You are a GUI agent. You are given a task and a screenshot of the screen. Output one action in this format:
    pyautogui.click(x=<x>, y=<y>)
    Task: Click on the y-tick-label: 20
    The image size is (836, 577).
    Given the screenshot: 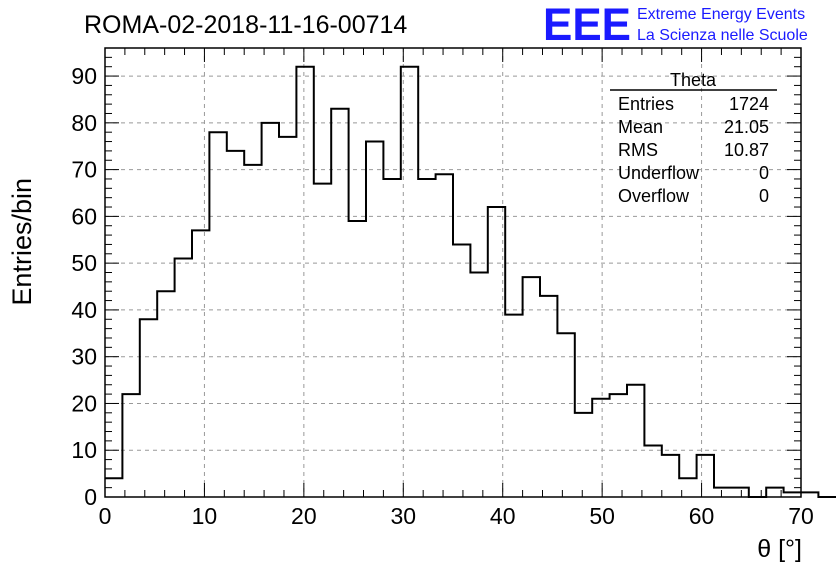 What is the action you would take?
    pyautogui.click(x=84, y=403)
    